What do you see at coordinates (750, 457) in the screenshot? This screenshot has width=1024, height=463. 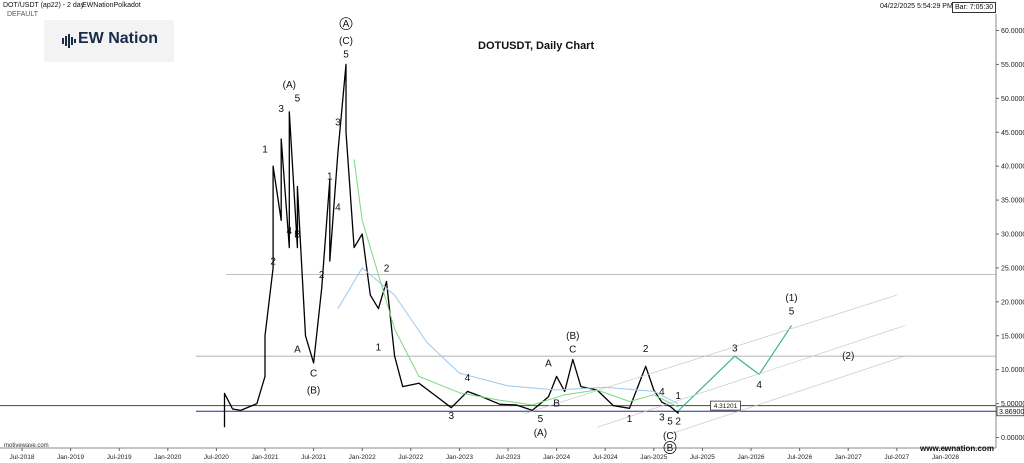 I see `x-tick-label: Jan-2026` at bounding box center [750, 457].